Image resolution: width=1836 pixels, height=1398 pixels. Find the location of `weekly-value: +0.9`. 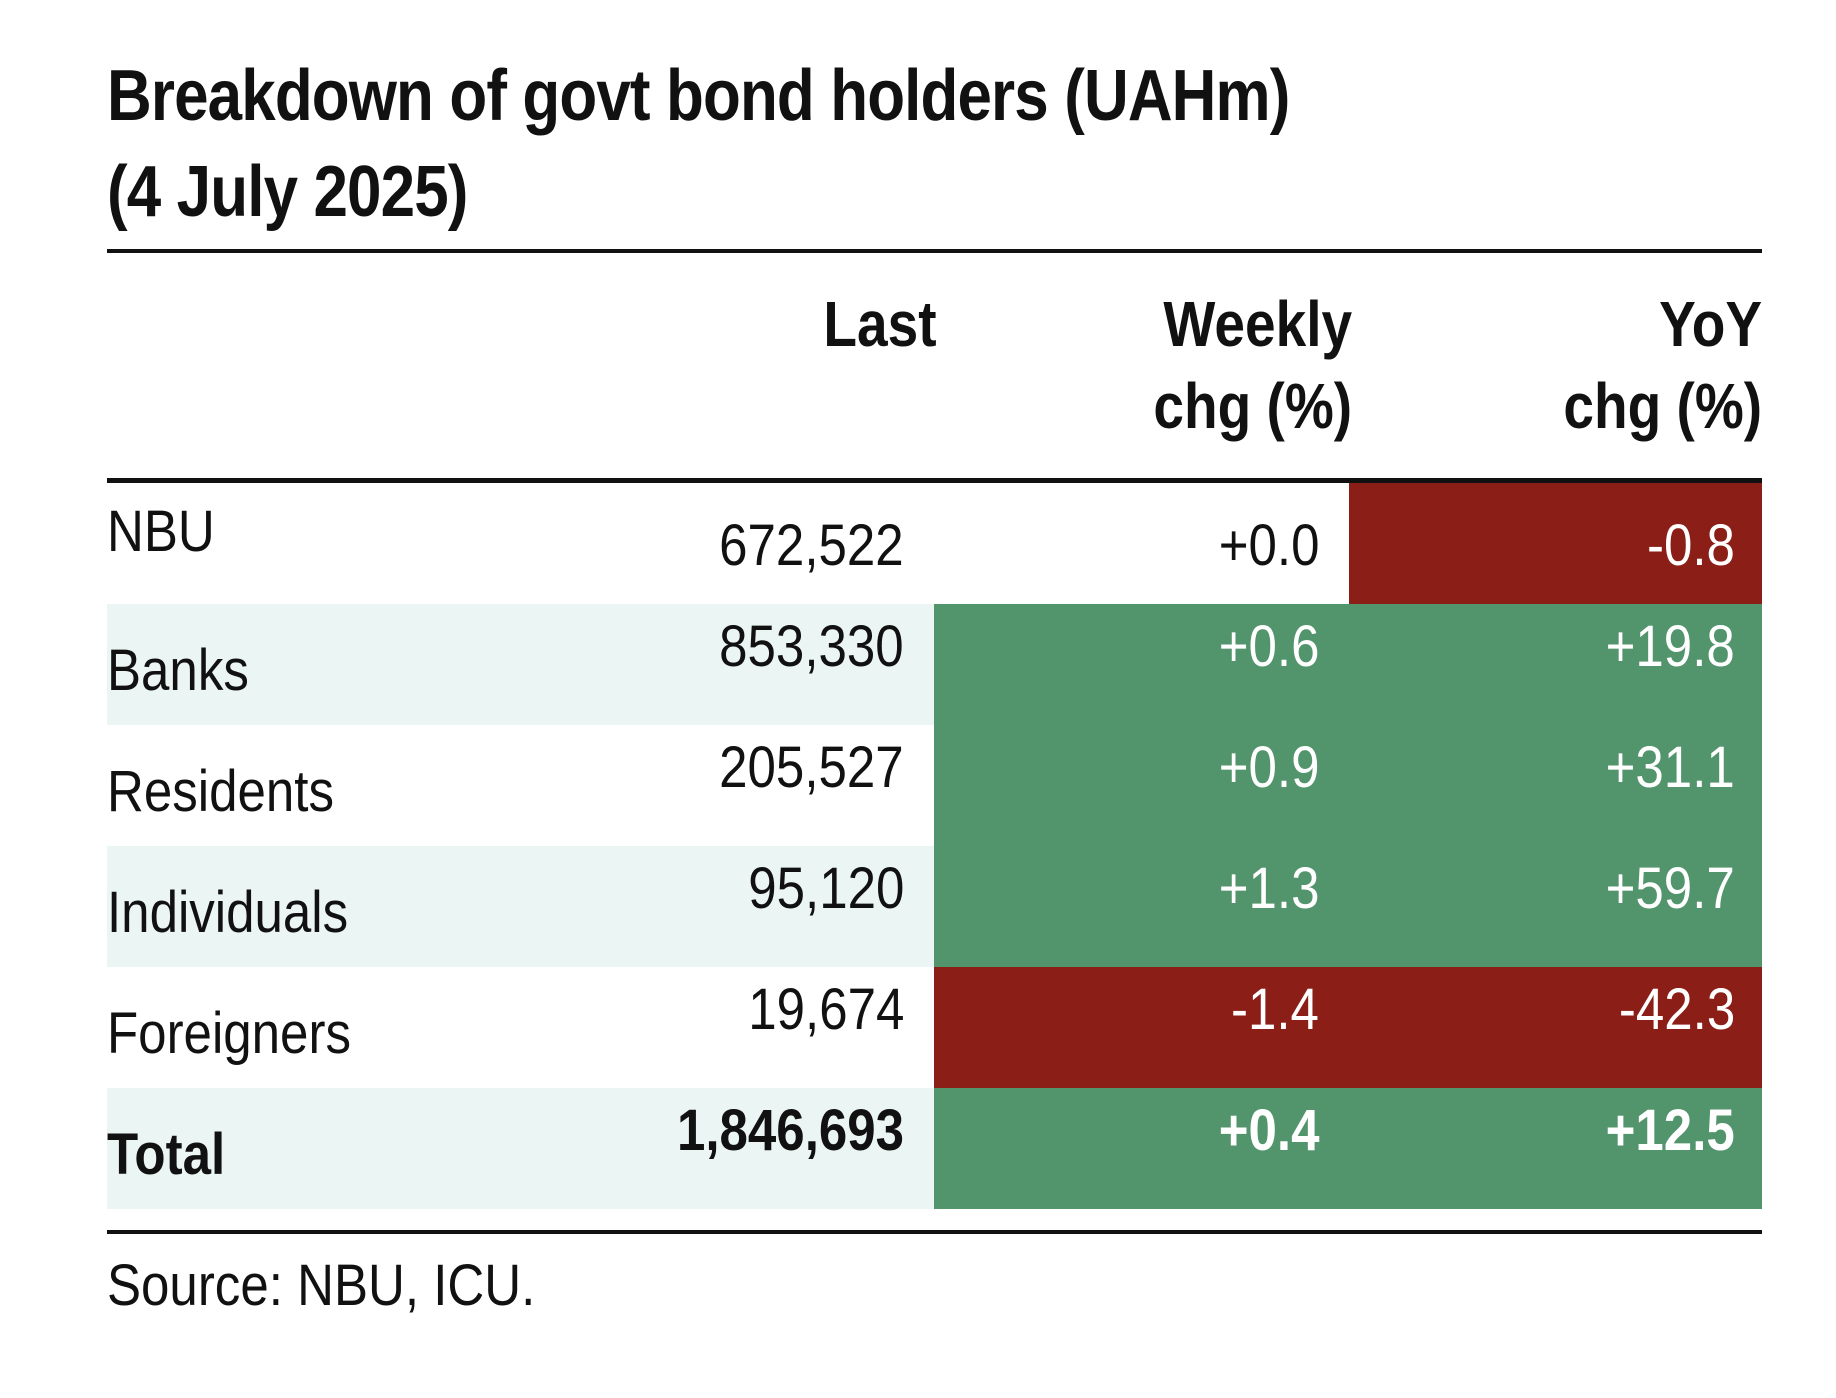

weekly-value: +0.9 is located at coordinates (1268, 767).